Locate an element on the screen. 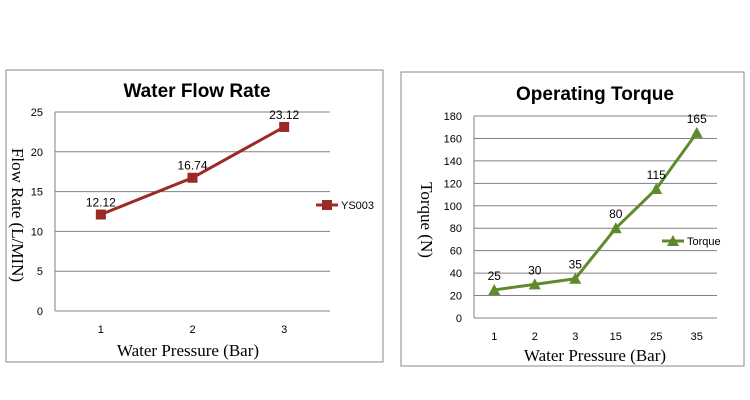  y-tick-label: 60 is located at coordinates (456, 252).